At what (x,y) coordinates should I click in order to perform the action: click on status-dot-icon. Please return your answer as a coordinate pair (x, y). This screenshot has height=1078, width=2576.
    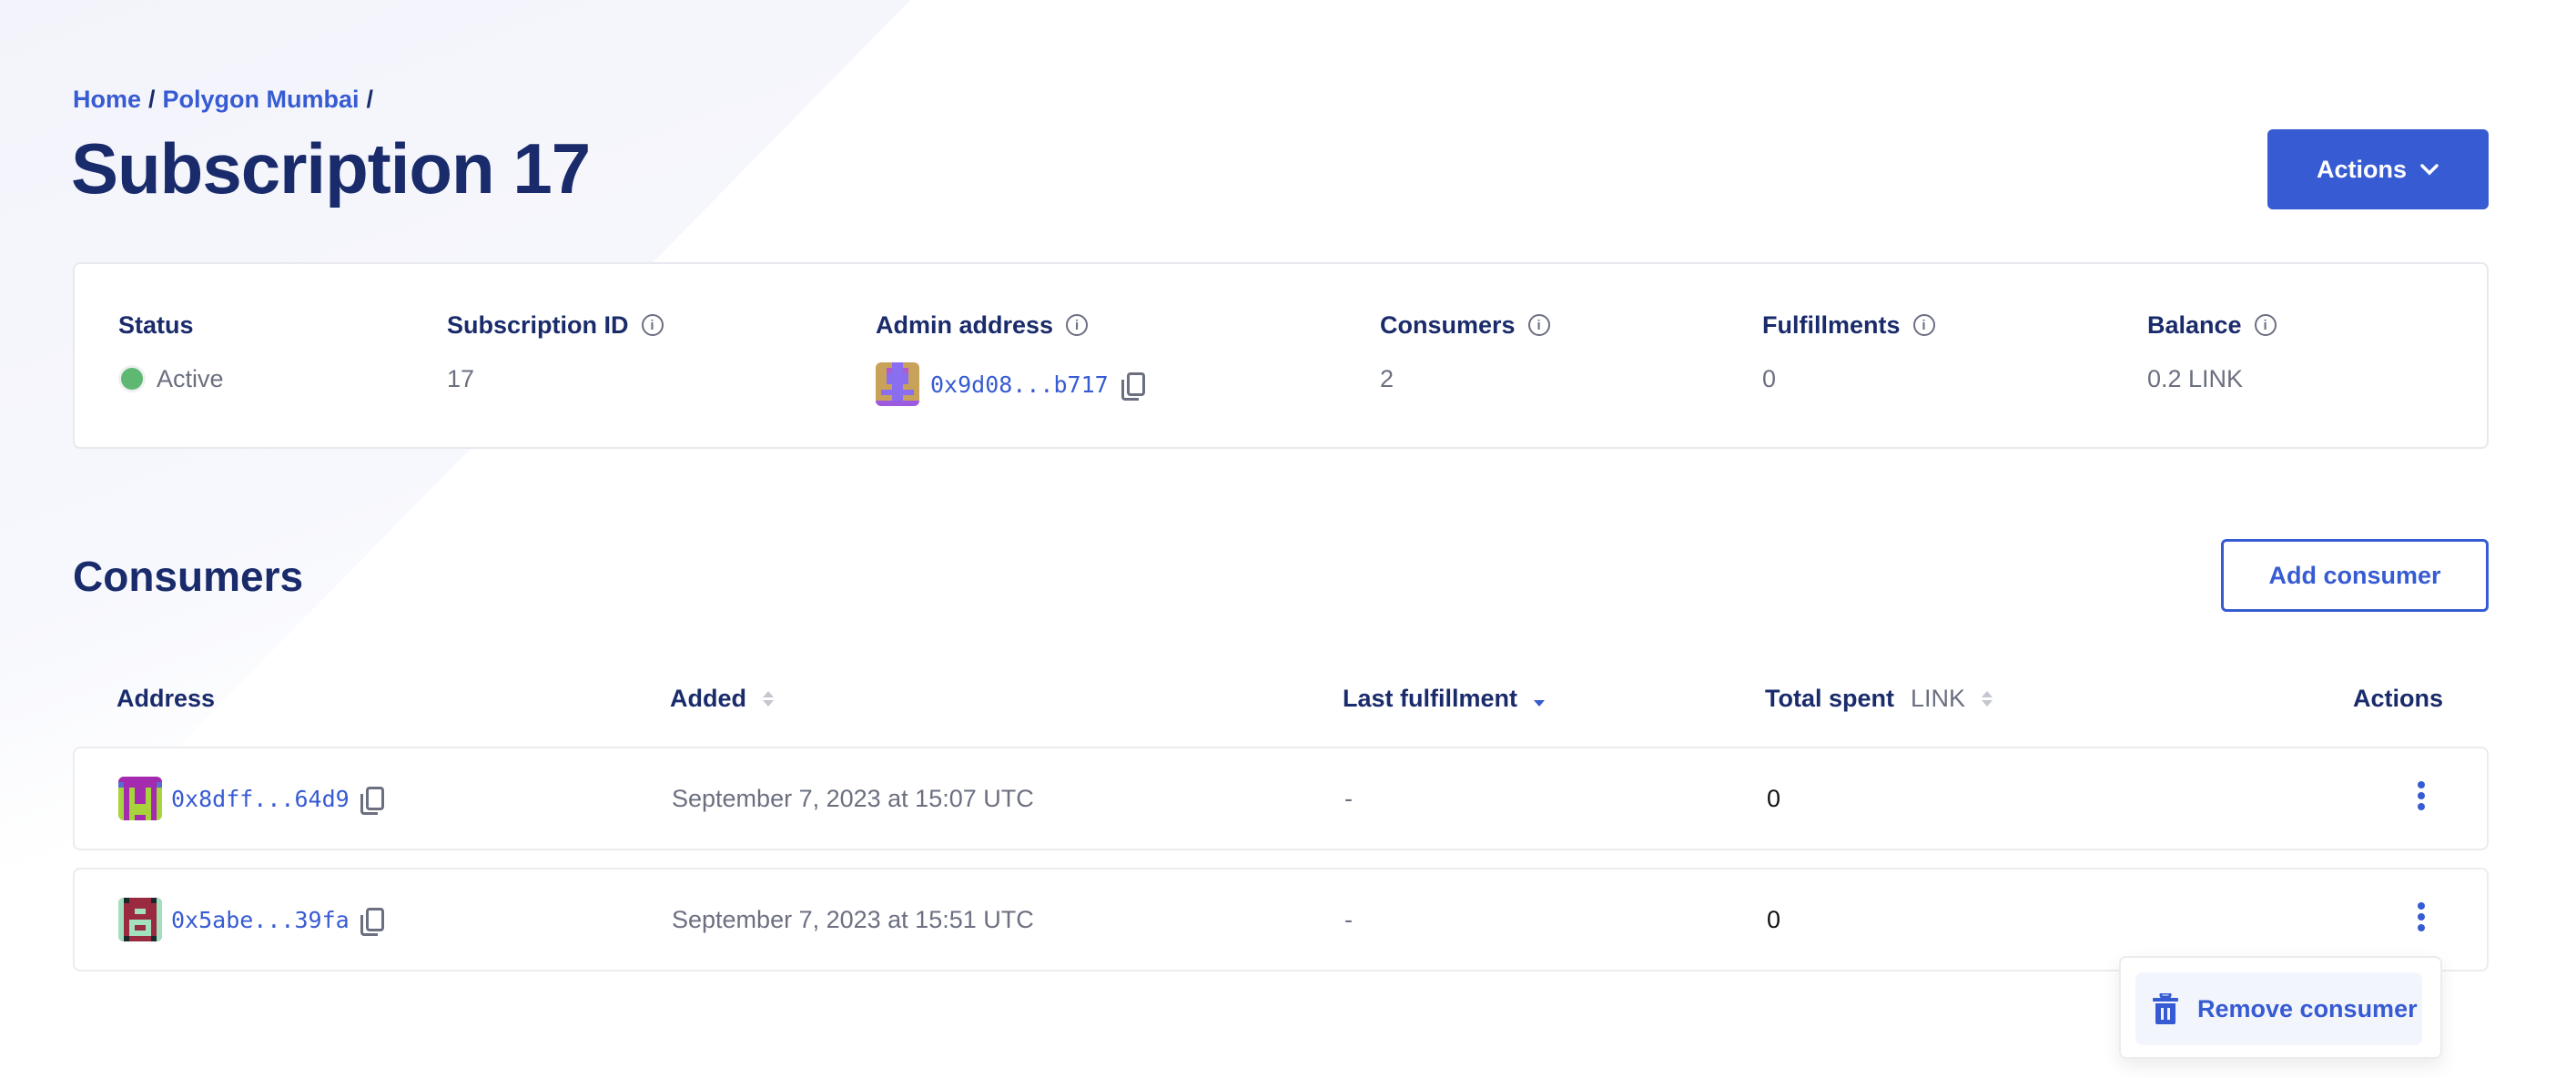
    Looking at the image, I should click on (132, 379).